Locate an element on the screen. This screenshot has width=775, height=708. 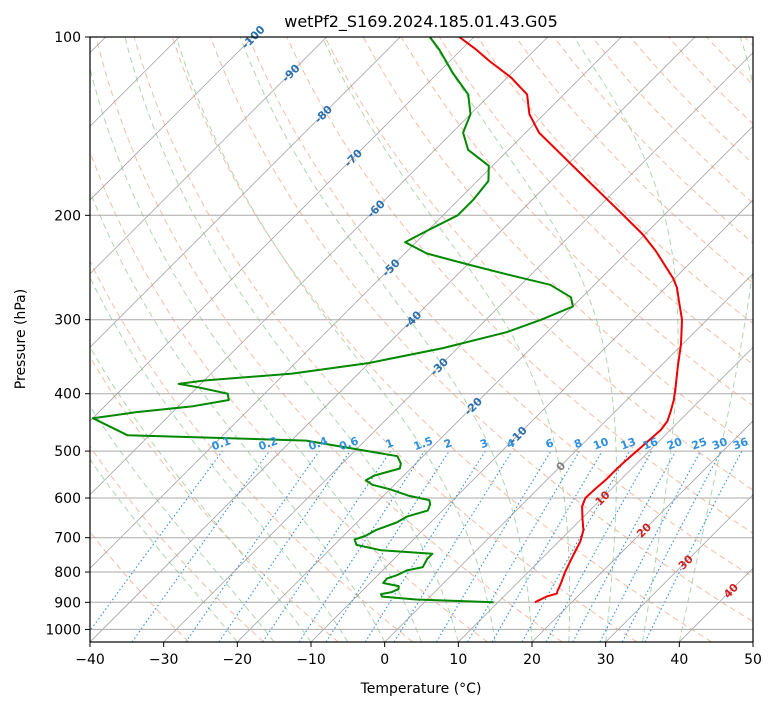
x-tick-label: −10 is located at coordinates (311, 660).